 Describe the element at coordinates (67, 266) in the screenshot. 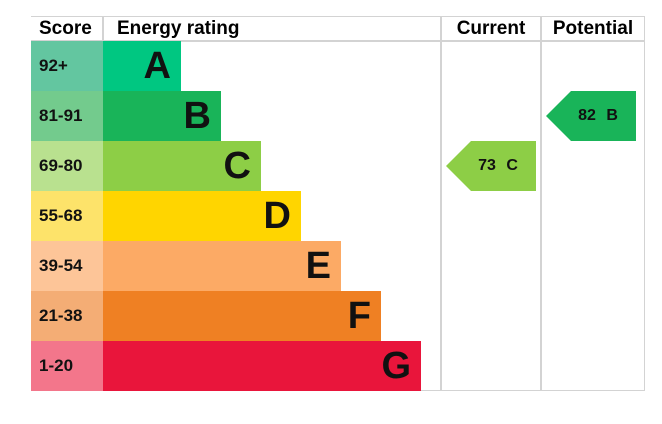

I see `score-cell: 39-54` at that location.